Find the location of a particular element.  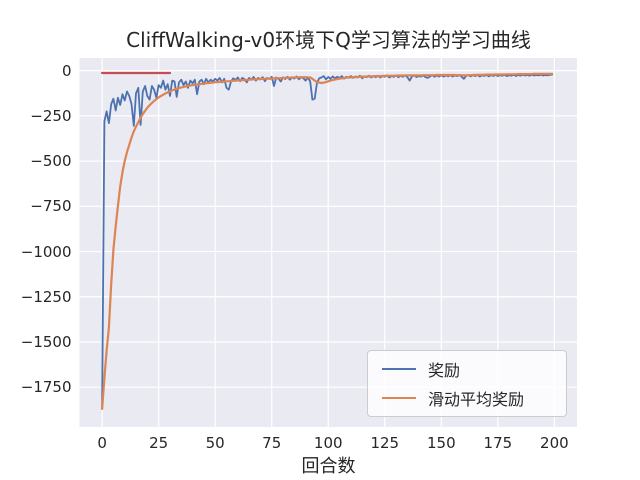

x-tick-label: 25 is located at coordinates (159, 443).